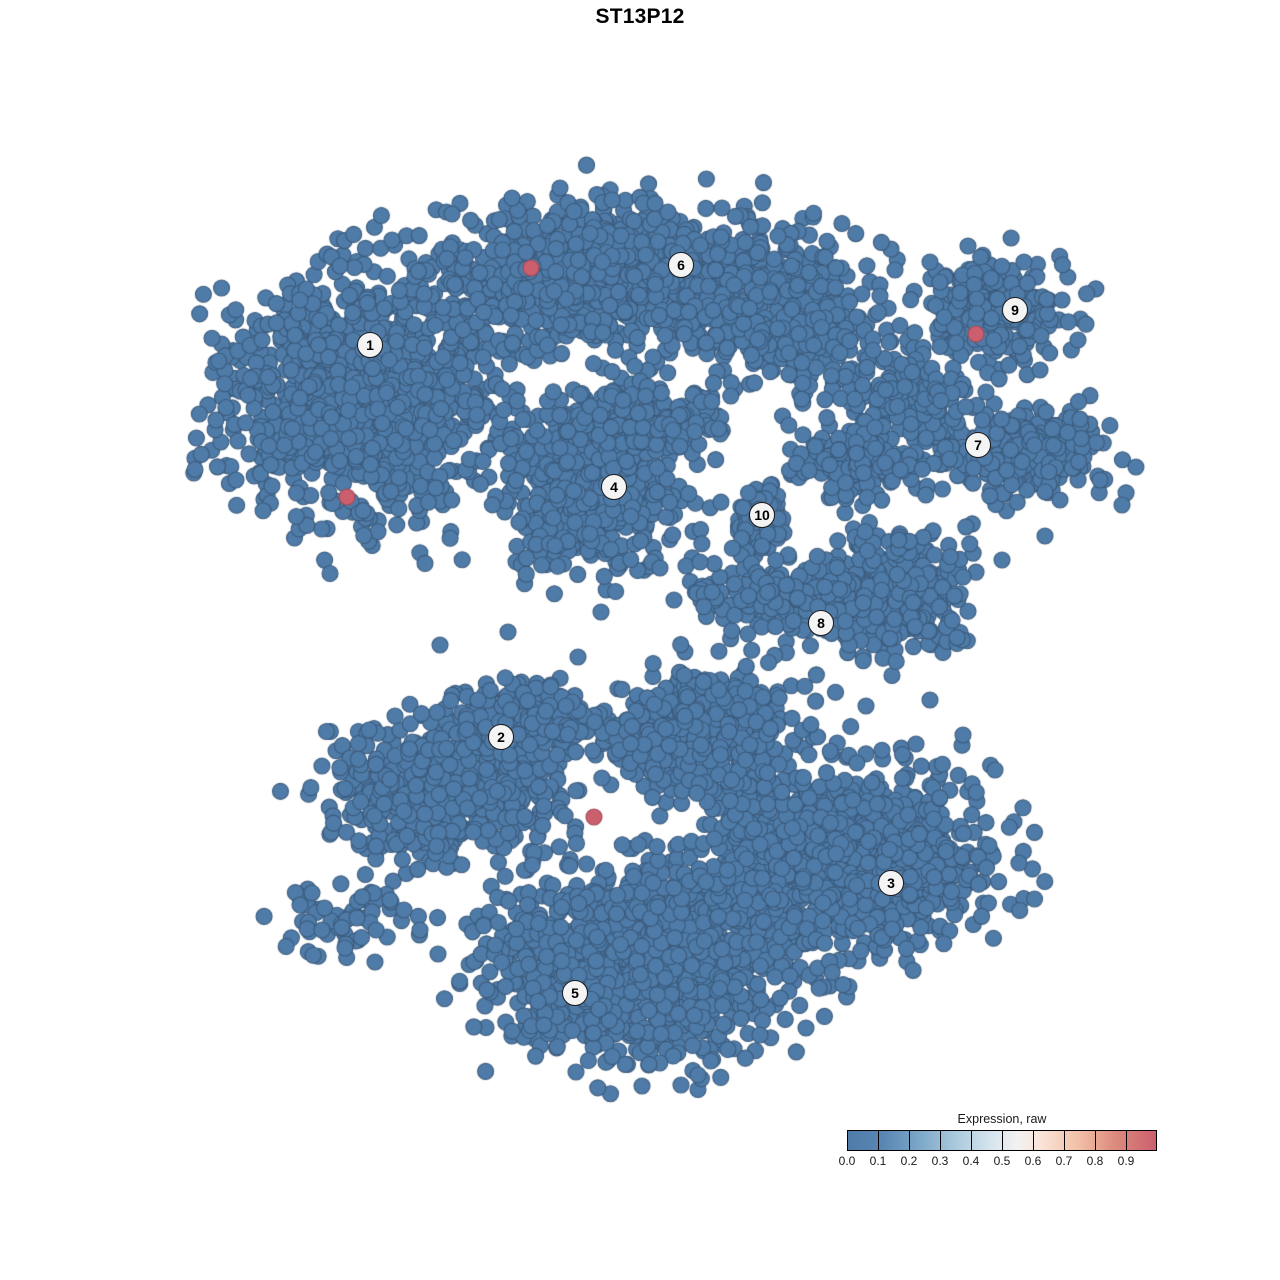 This screenshot has height=1280, width=1280. Describe the element at coordinates (1064, 1161) in the screenshot. I see `colorbar-tick-label: 0.7` at that location.